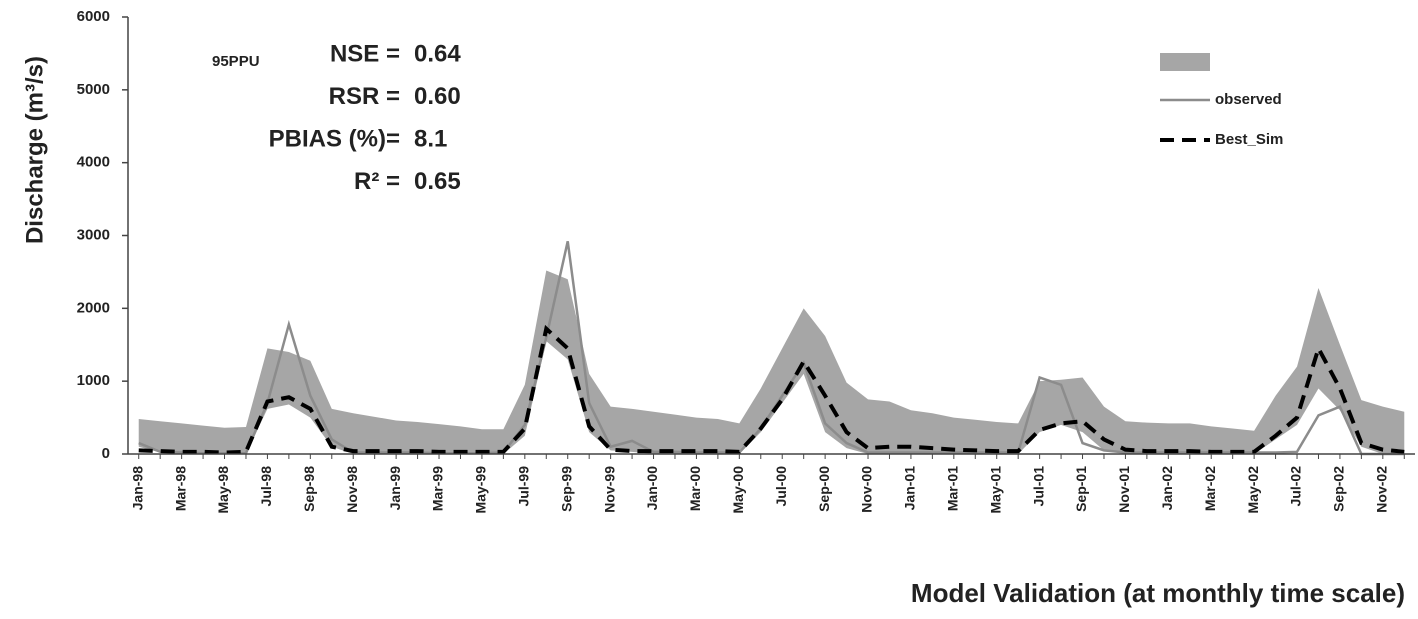  I want to click on y-tick-label: 5000, so click(93, 89).